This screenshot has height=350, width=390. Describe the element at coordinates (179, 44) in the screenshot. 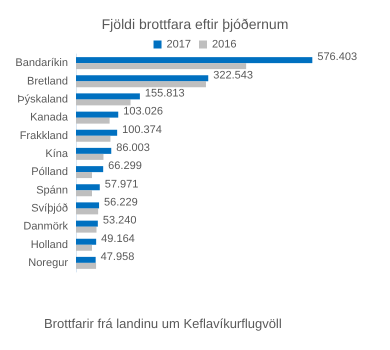

I see `legend-label: 2017` at that location.